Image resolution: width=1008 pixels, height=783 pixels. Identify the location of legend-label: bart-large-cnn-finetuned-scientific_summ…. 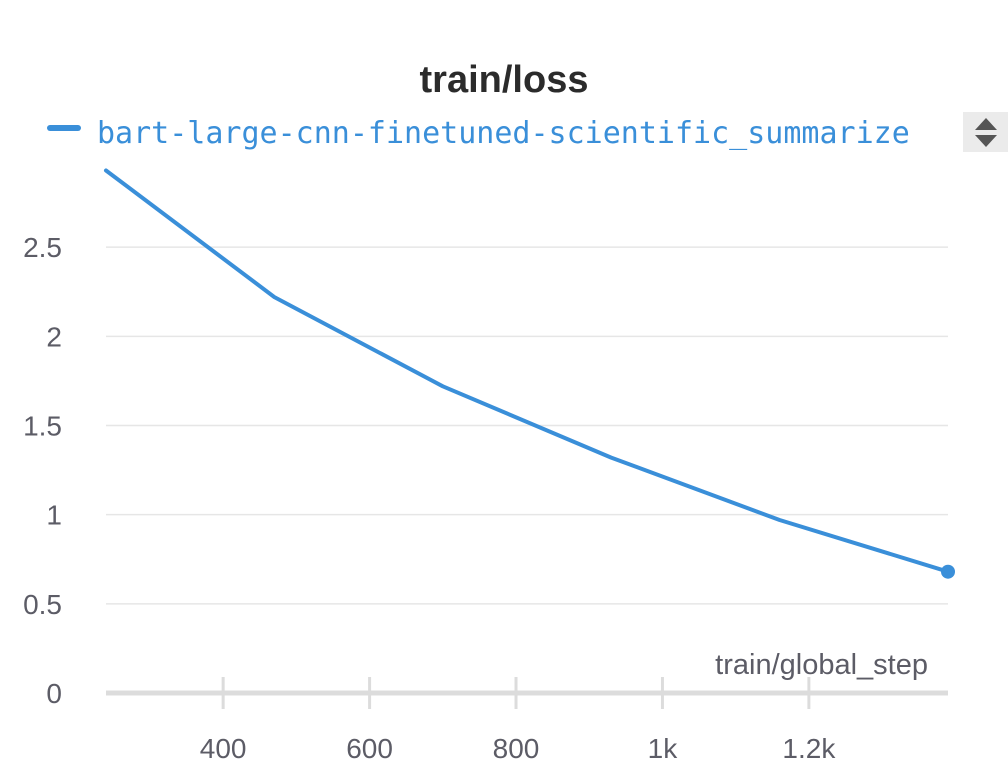
(503, 133).